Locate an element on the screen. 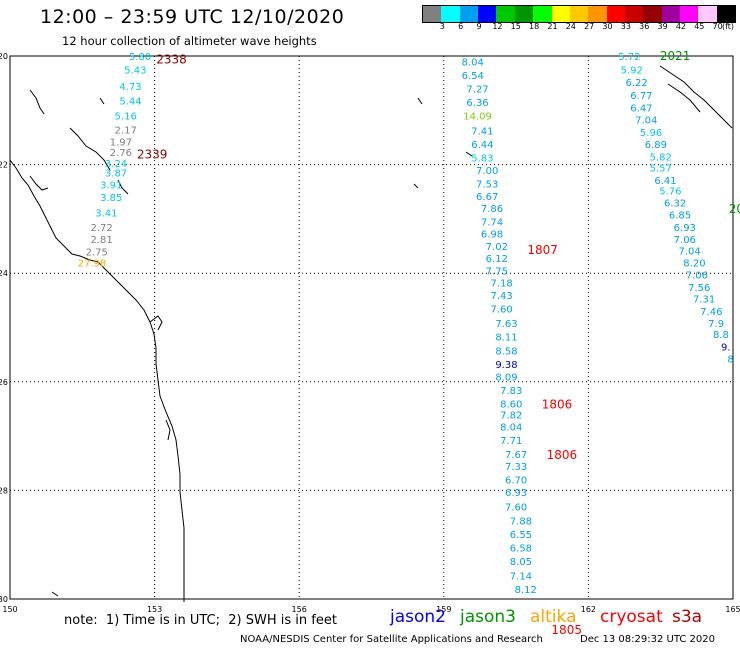 The image size is (740, 650). wave-height-value: 7.00 is located at coordinates (487, 171).